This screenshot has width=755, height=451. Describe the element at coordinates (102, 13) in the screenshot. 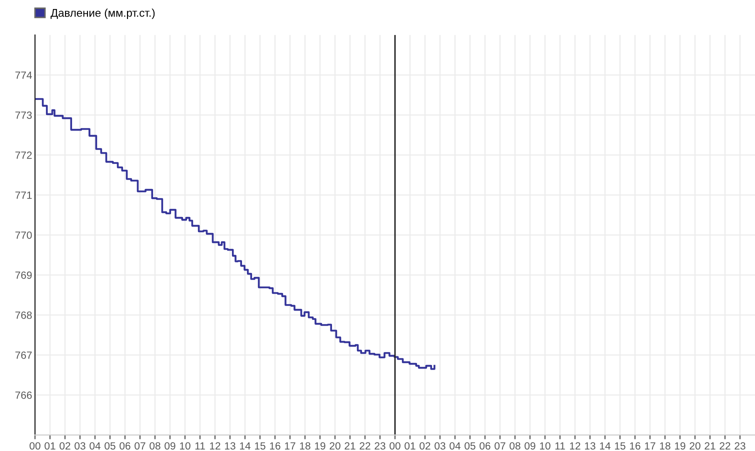

I see `legend-label: Давление (мм.рт.ст.)` at that location.